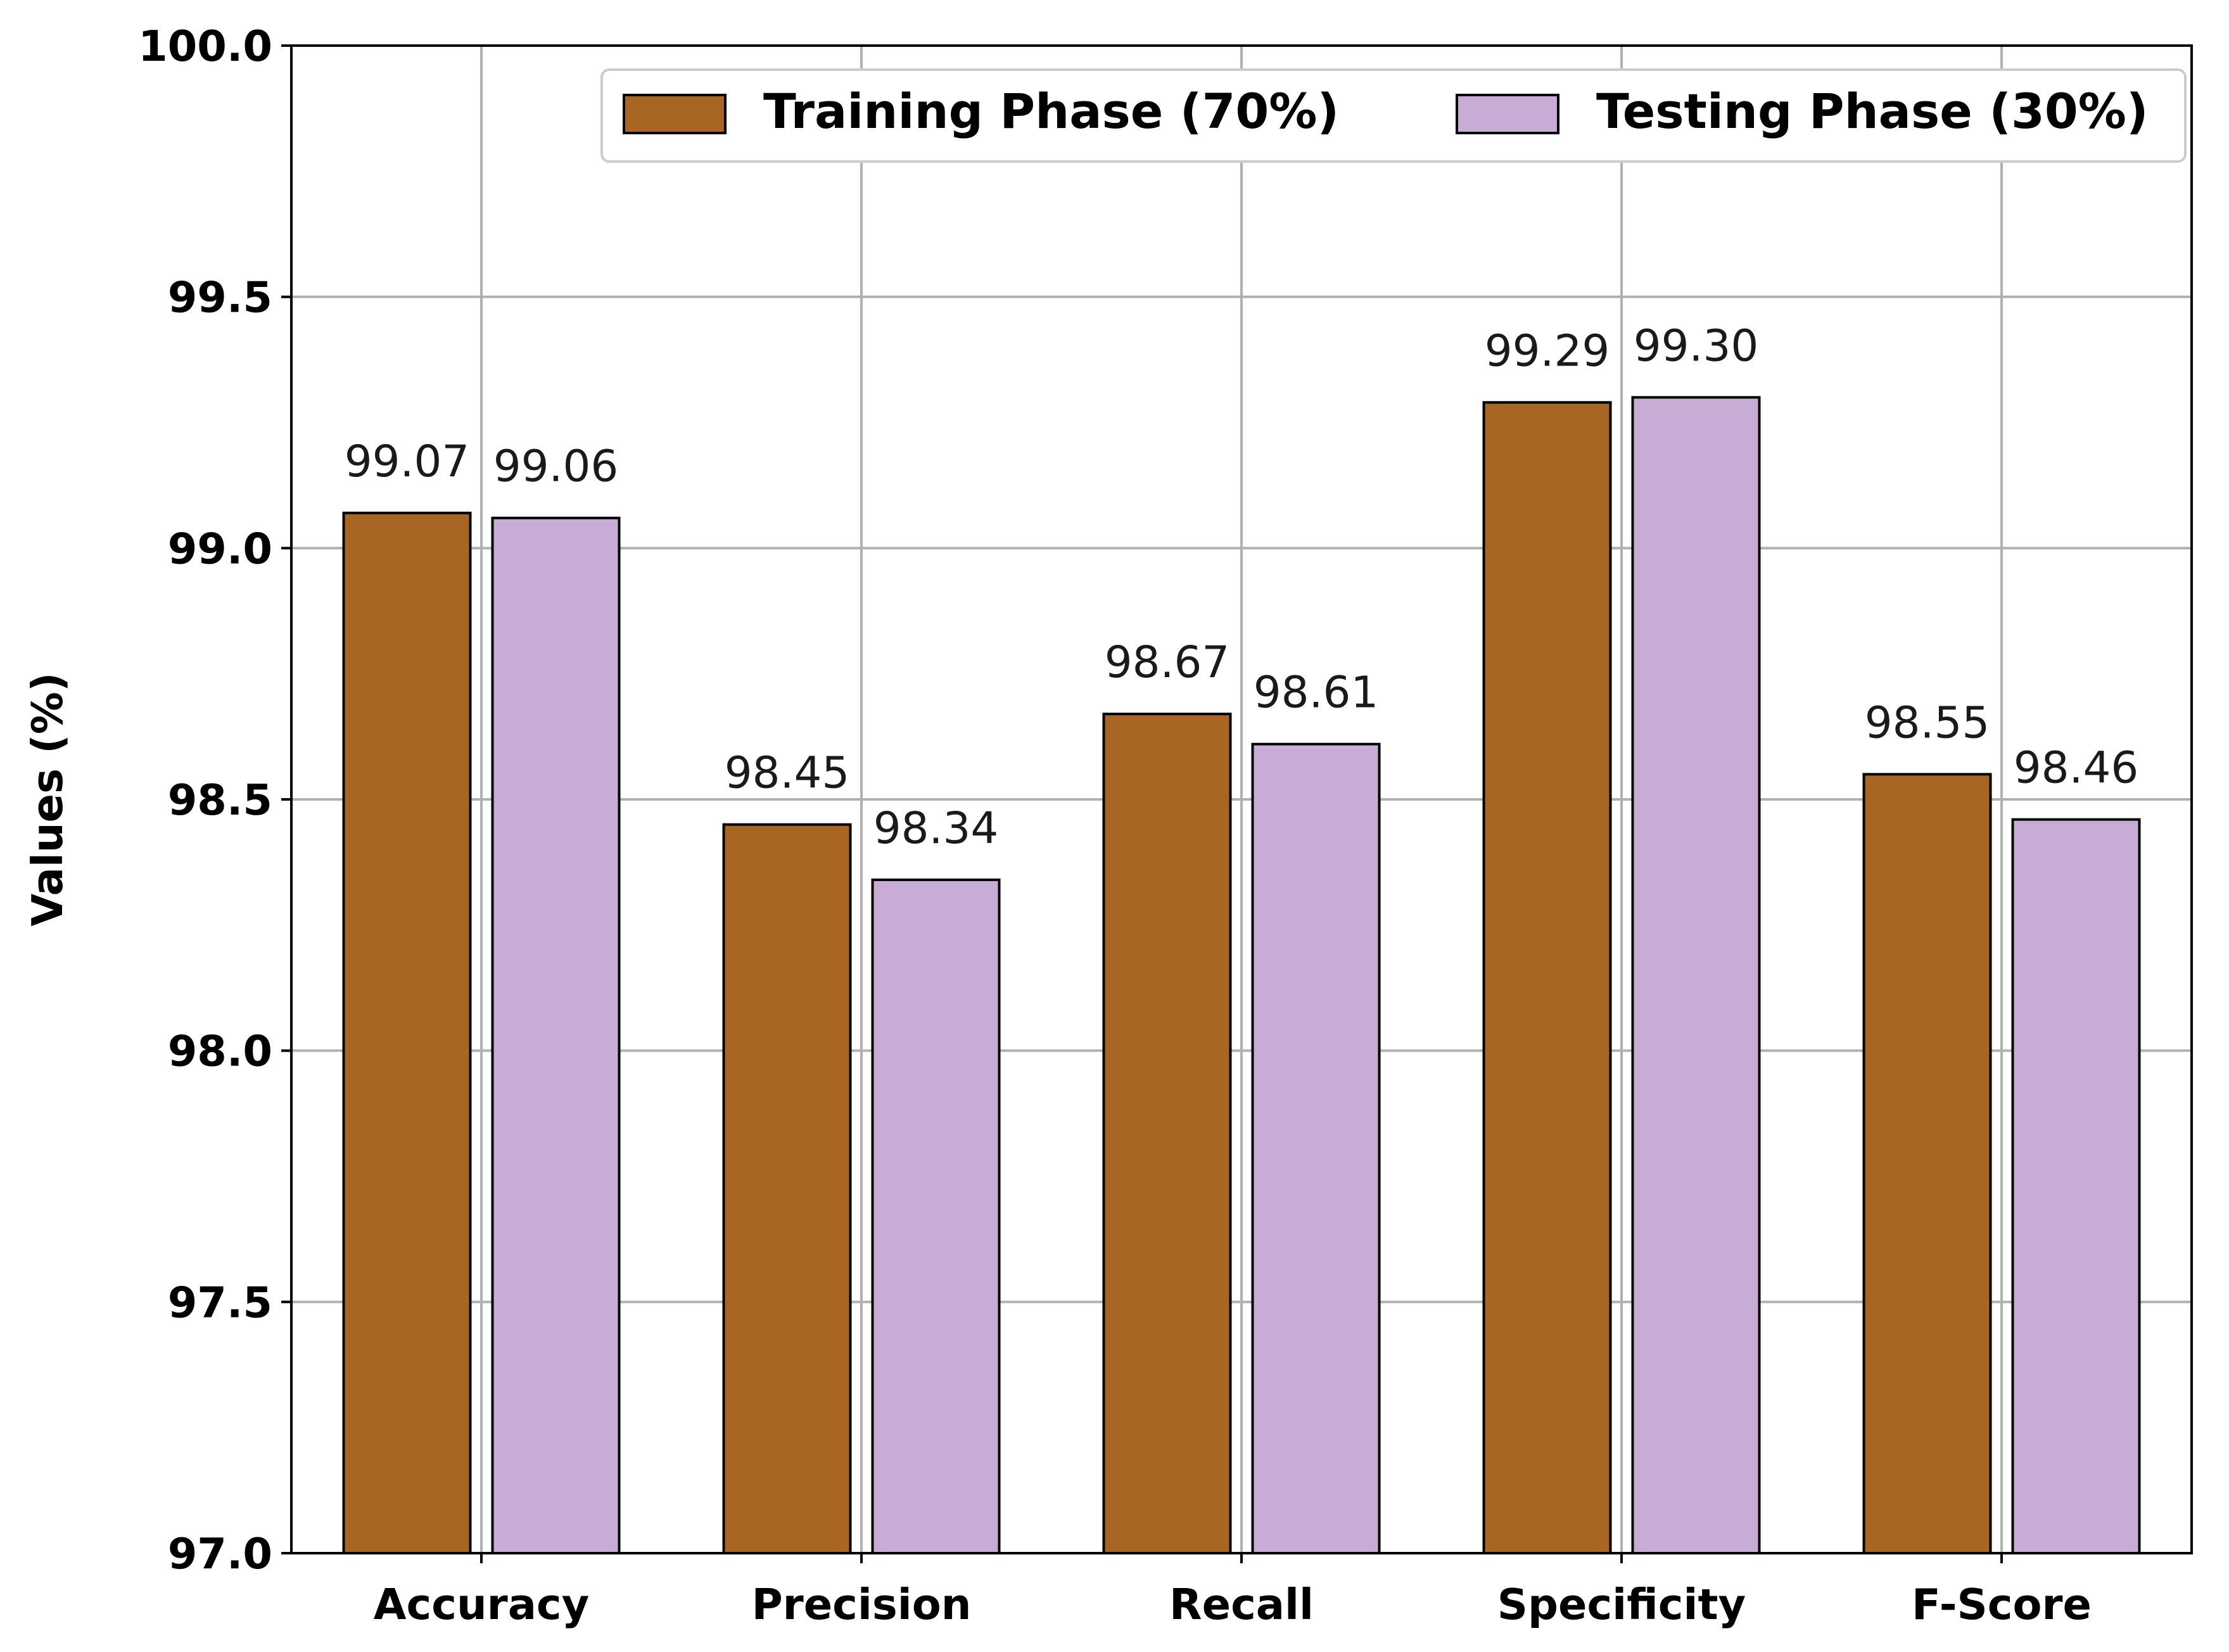  What do you see at coordinates (675, 114) in the screenshot?
I see `legend-swatch-training` at bounding box center [675, 114].